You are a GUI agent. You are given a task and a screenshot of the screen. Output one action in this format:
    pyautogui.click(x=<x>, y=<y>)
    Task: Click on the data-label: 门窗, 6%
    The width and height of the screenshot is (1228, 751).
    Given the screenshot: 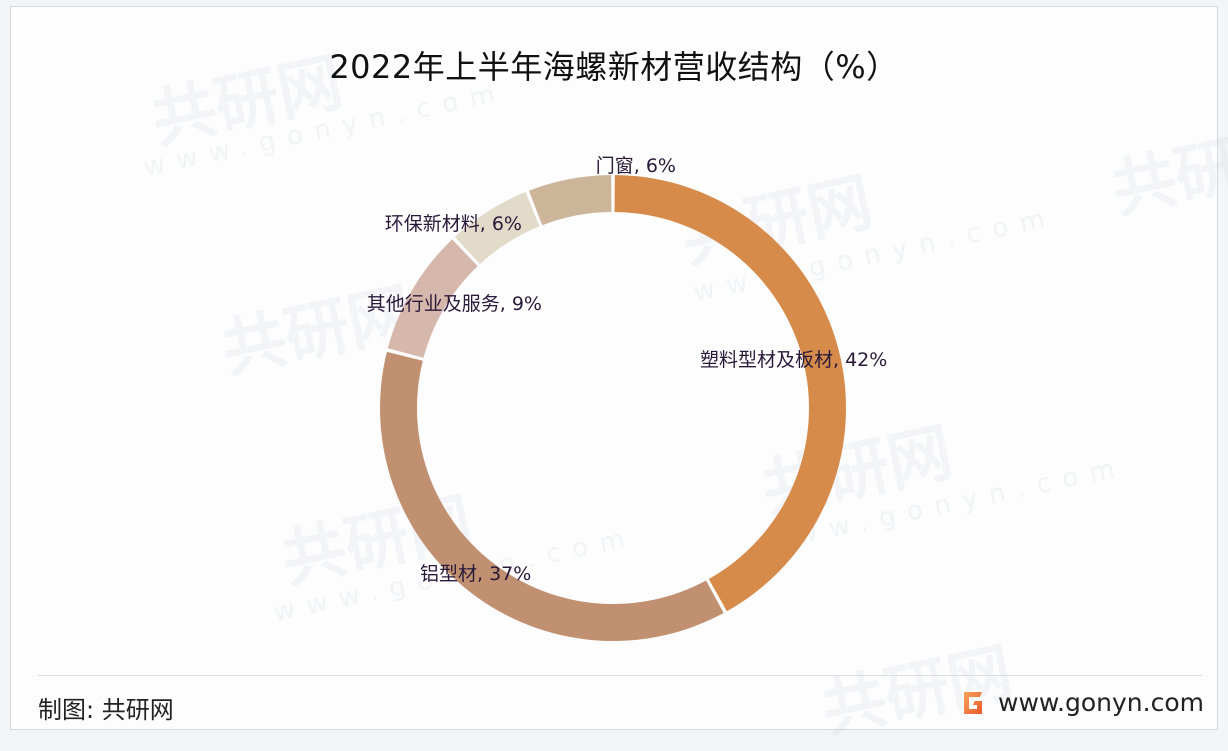 What is the action you would take?
    pyautogui.click(x=636, y=166)
    